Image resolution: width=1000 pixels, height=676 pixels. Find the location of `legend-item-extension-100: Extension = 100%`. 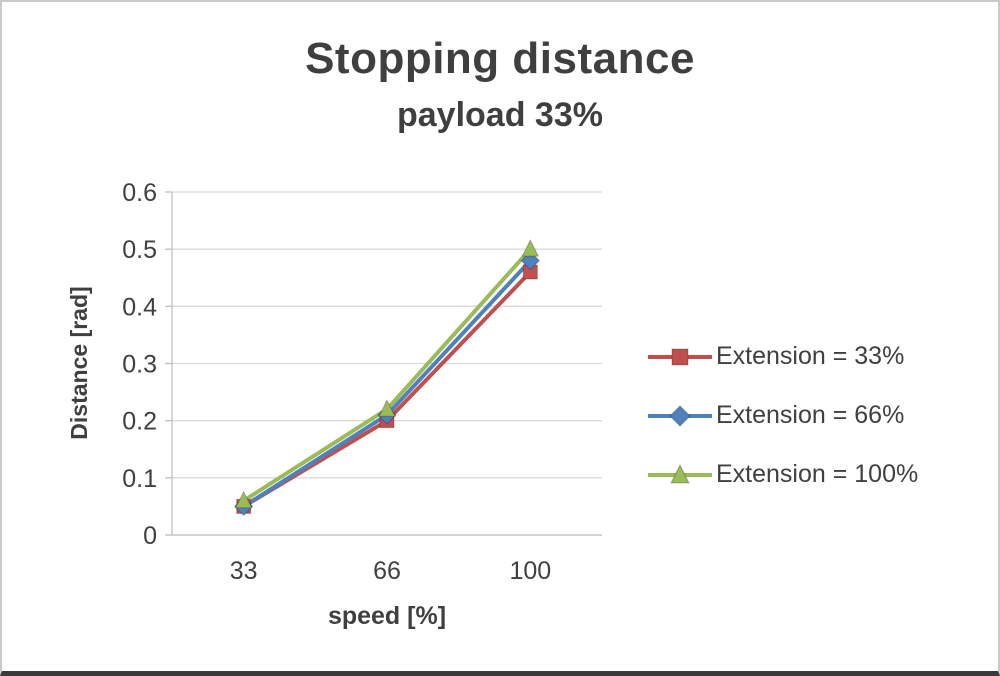

legend-item-extension-100: Extension = 100% is located at coordinates (782, 474).